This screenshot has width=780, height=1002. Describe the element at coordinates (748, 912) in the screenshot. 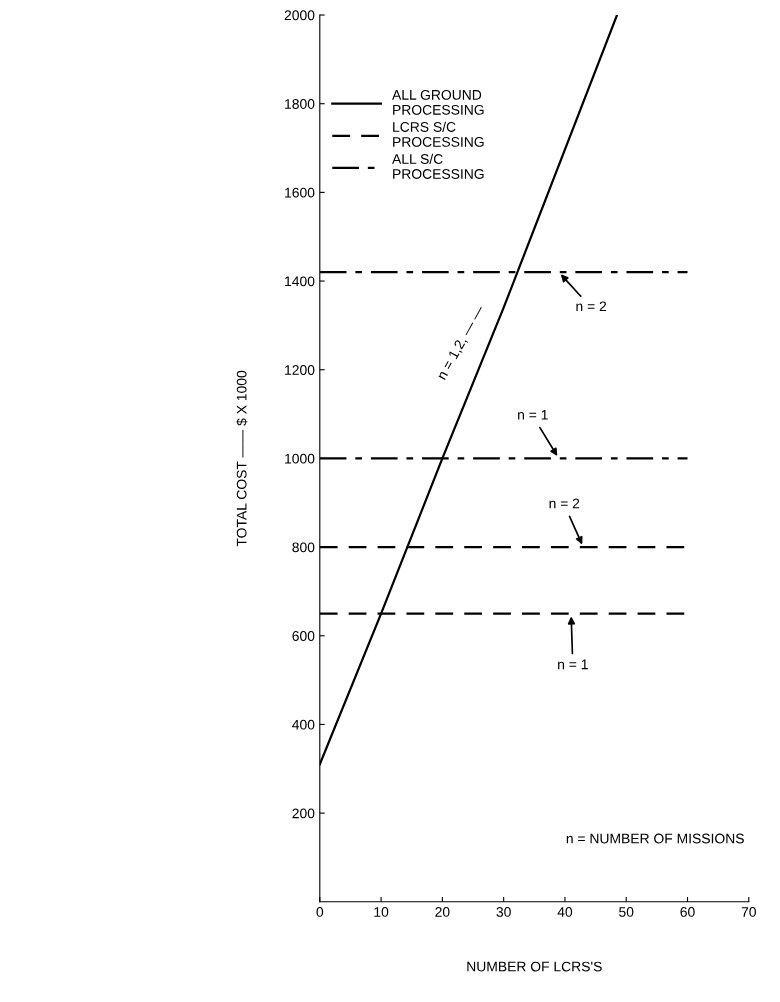

I see `x-tick-label: 70` at that location.